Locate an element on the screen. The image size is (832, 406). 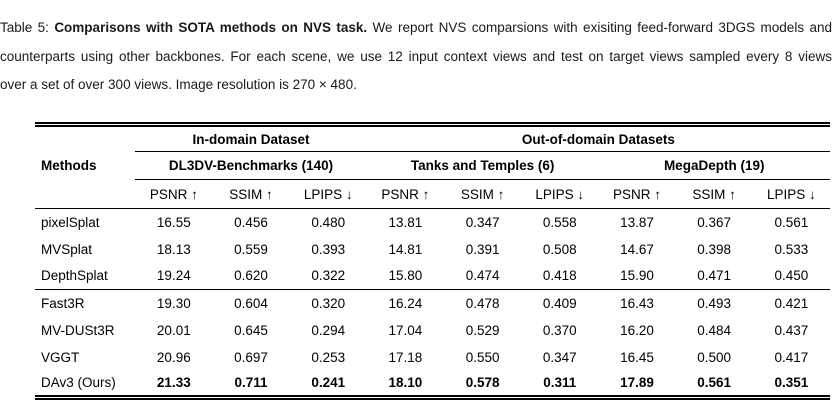
metric-value: 0.474 is located at coordinates (482, 276).